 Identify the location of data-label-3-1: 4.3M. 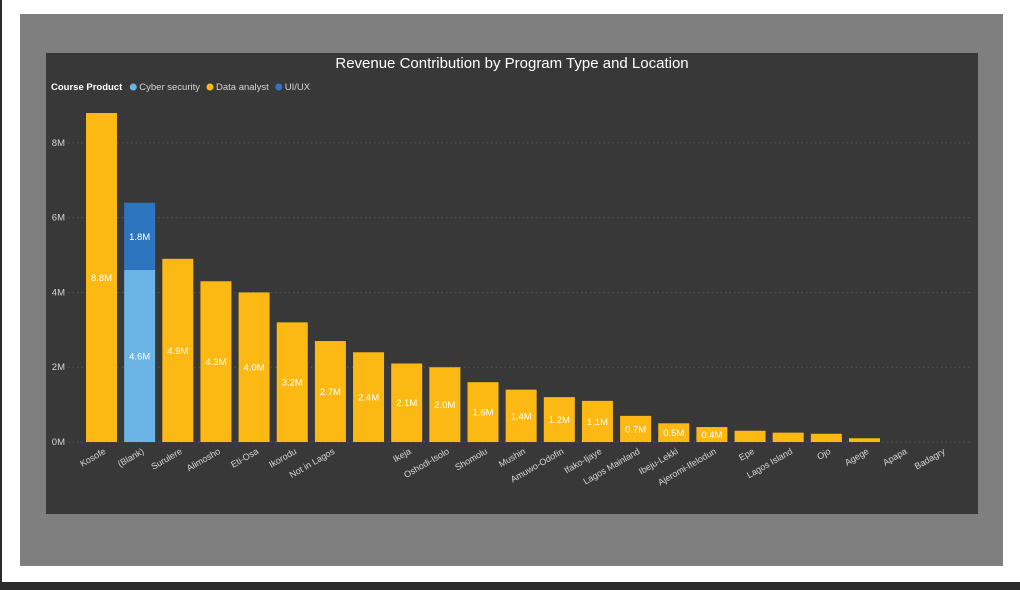
(215, 362).